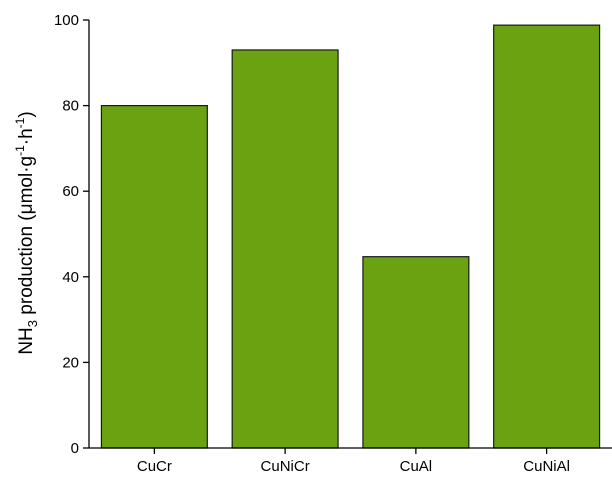  What do you see at coordinates (154, 466) in the screenshot?
I see `x-tick-label: CuCr` at bounding box center [154, 466].